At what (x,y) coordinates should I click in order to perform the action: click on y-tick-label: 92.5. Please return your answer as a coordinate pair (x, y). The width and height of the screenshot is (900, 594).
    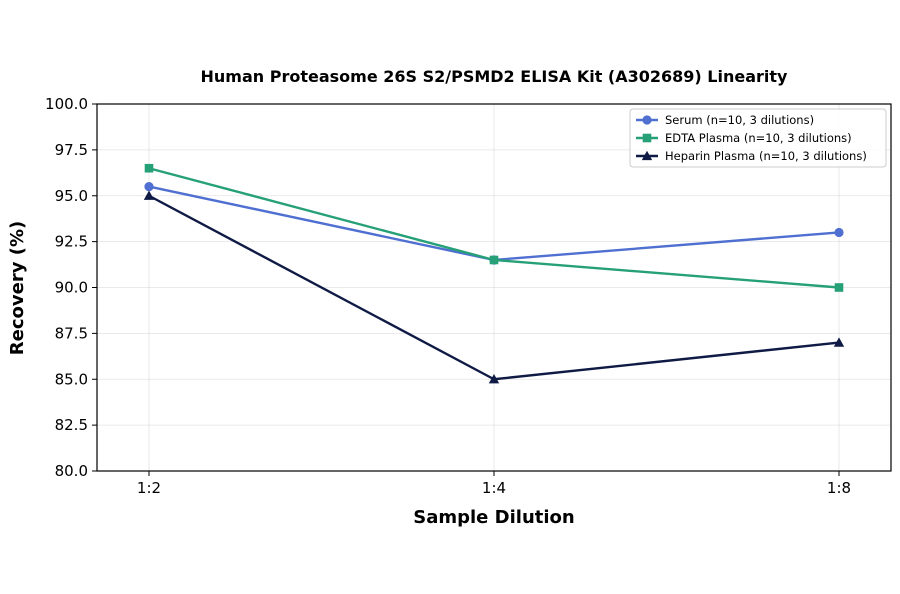
    Looking at the image, I should click on (71, 242).